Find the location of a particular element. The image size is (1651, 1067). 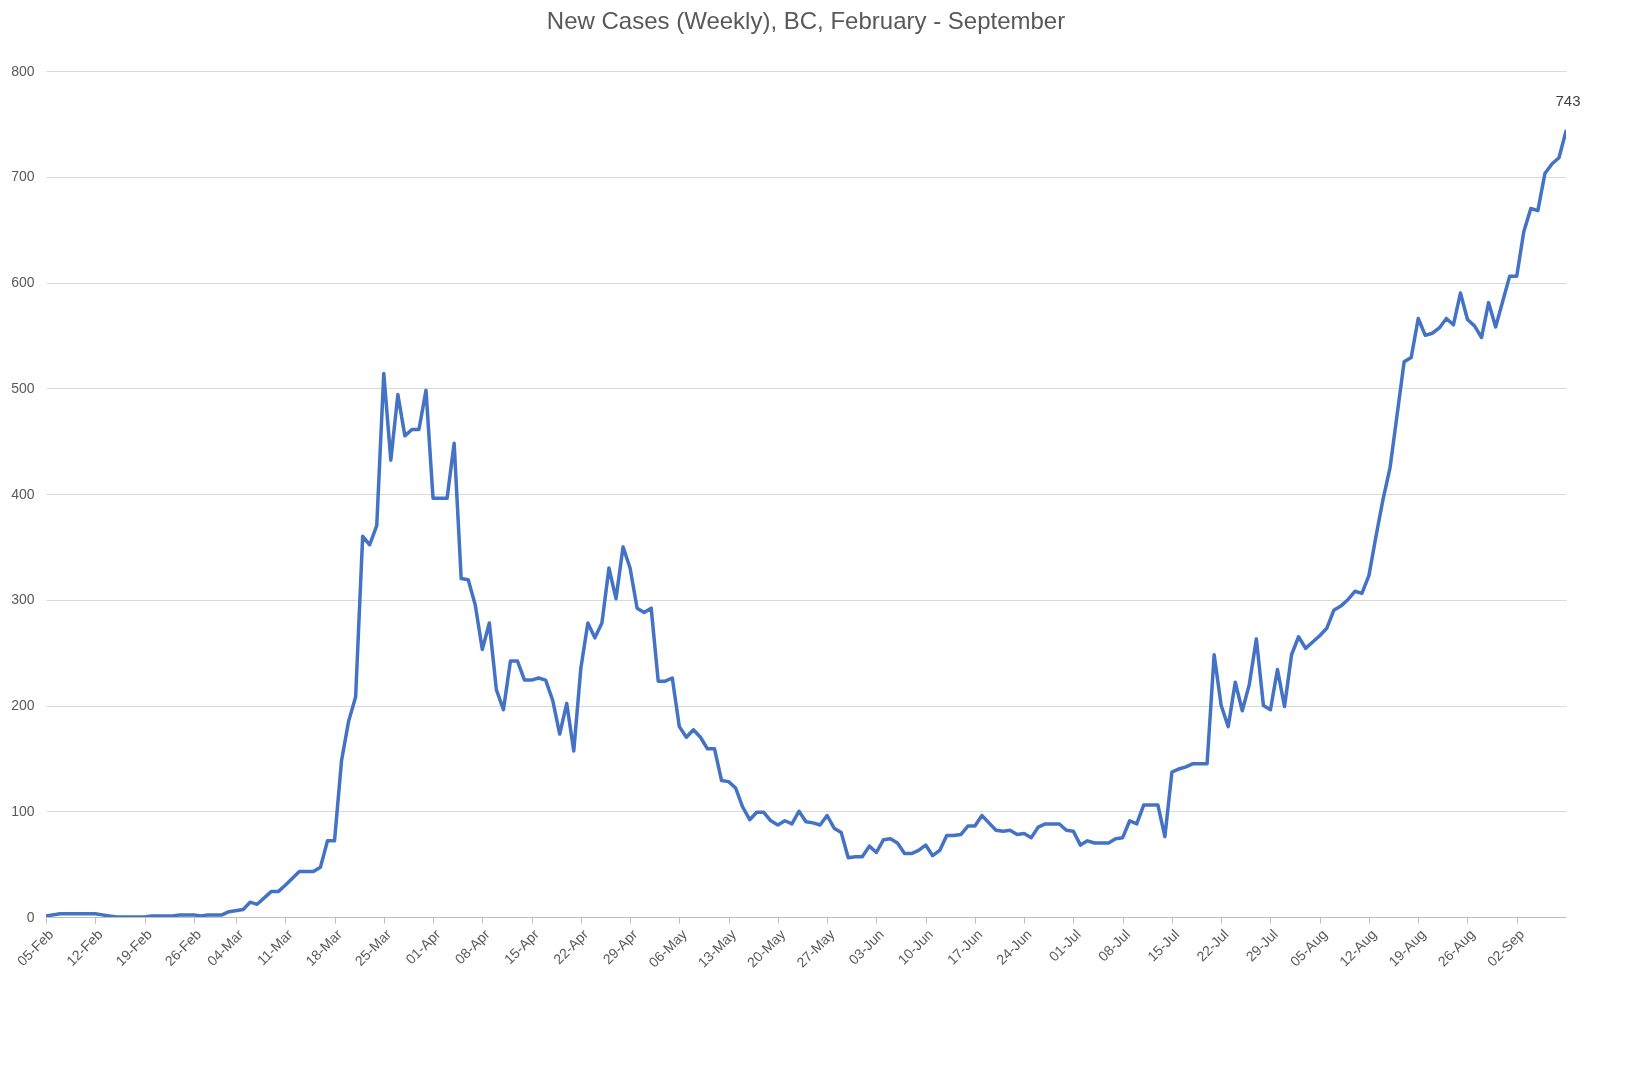

y-tick-label: 200 is located at coordinates (23, 705).